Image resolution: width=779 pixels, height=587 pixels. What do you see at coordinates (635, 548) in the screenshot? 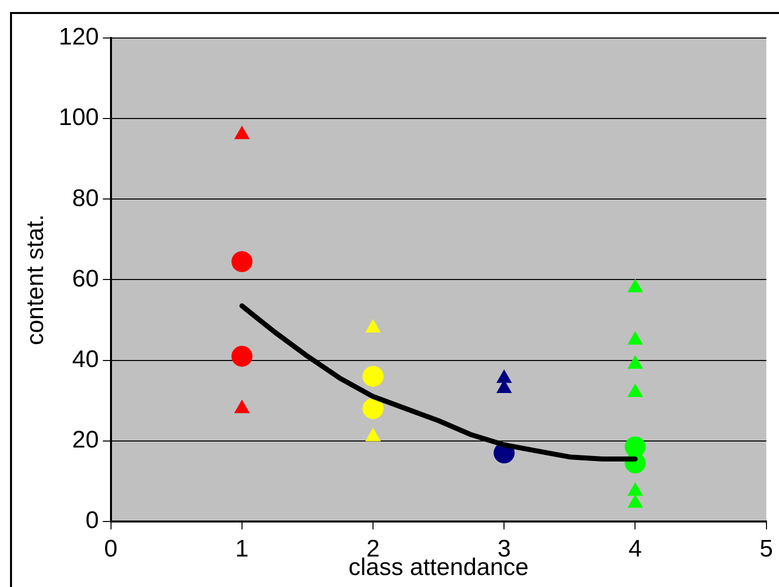
I see `x-tick-label: 4` at bounding box center [635, 548].